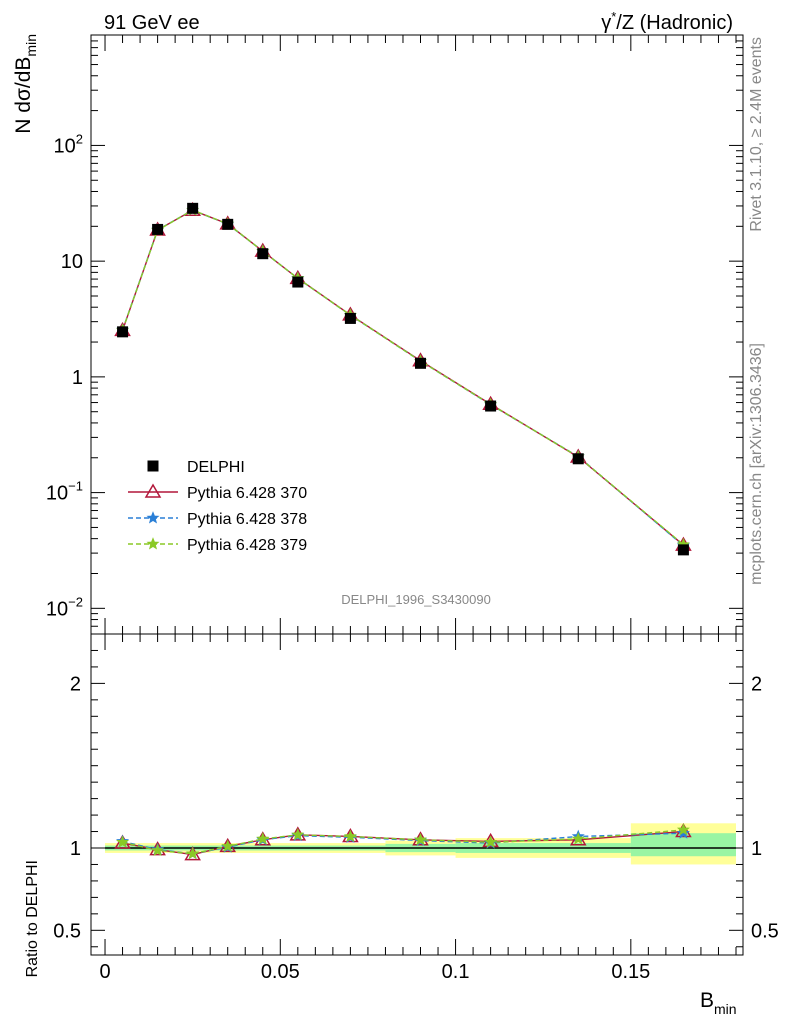 The height and width of the screenshot is (1024, 786). What do you see at coordinates (67, 931) in the screenshot?
I see `ratio-y-tick-label: 0.5` at bounding box center [67, 931].